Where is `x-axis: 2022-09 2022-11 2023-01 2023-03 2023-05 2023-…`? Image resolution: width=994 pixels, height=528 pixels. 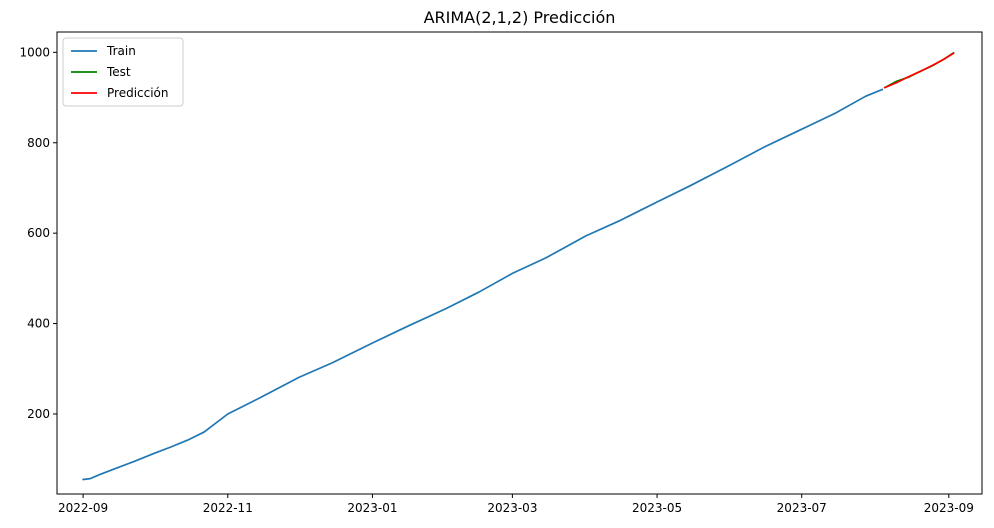 x-axis: 2022-09 2022-11 2023-01 2023-03 2023-05 2023-… is located at coordinates (516, 504).